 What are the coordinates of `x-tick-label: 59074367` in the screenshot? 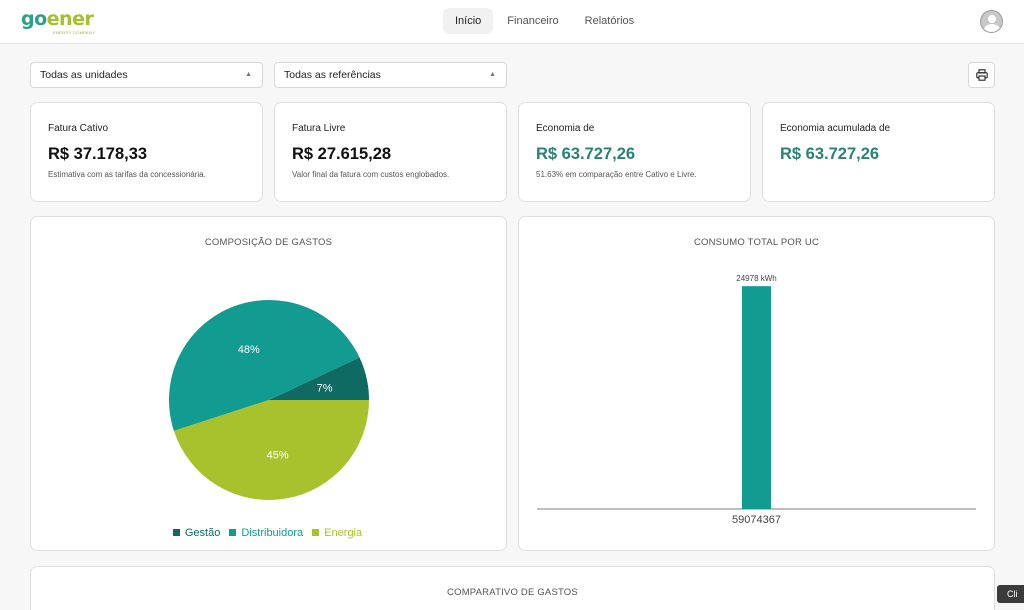 It's located at (756, 520).